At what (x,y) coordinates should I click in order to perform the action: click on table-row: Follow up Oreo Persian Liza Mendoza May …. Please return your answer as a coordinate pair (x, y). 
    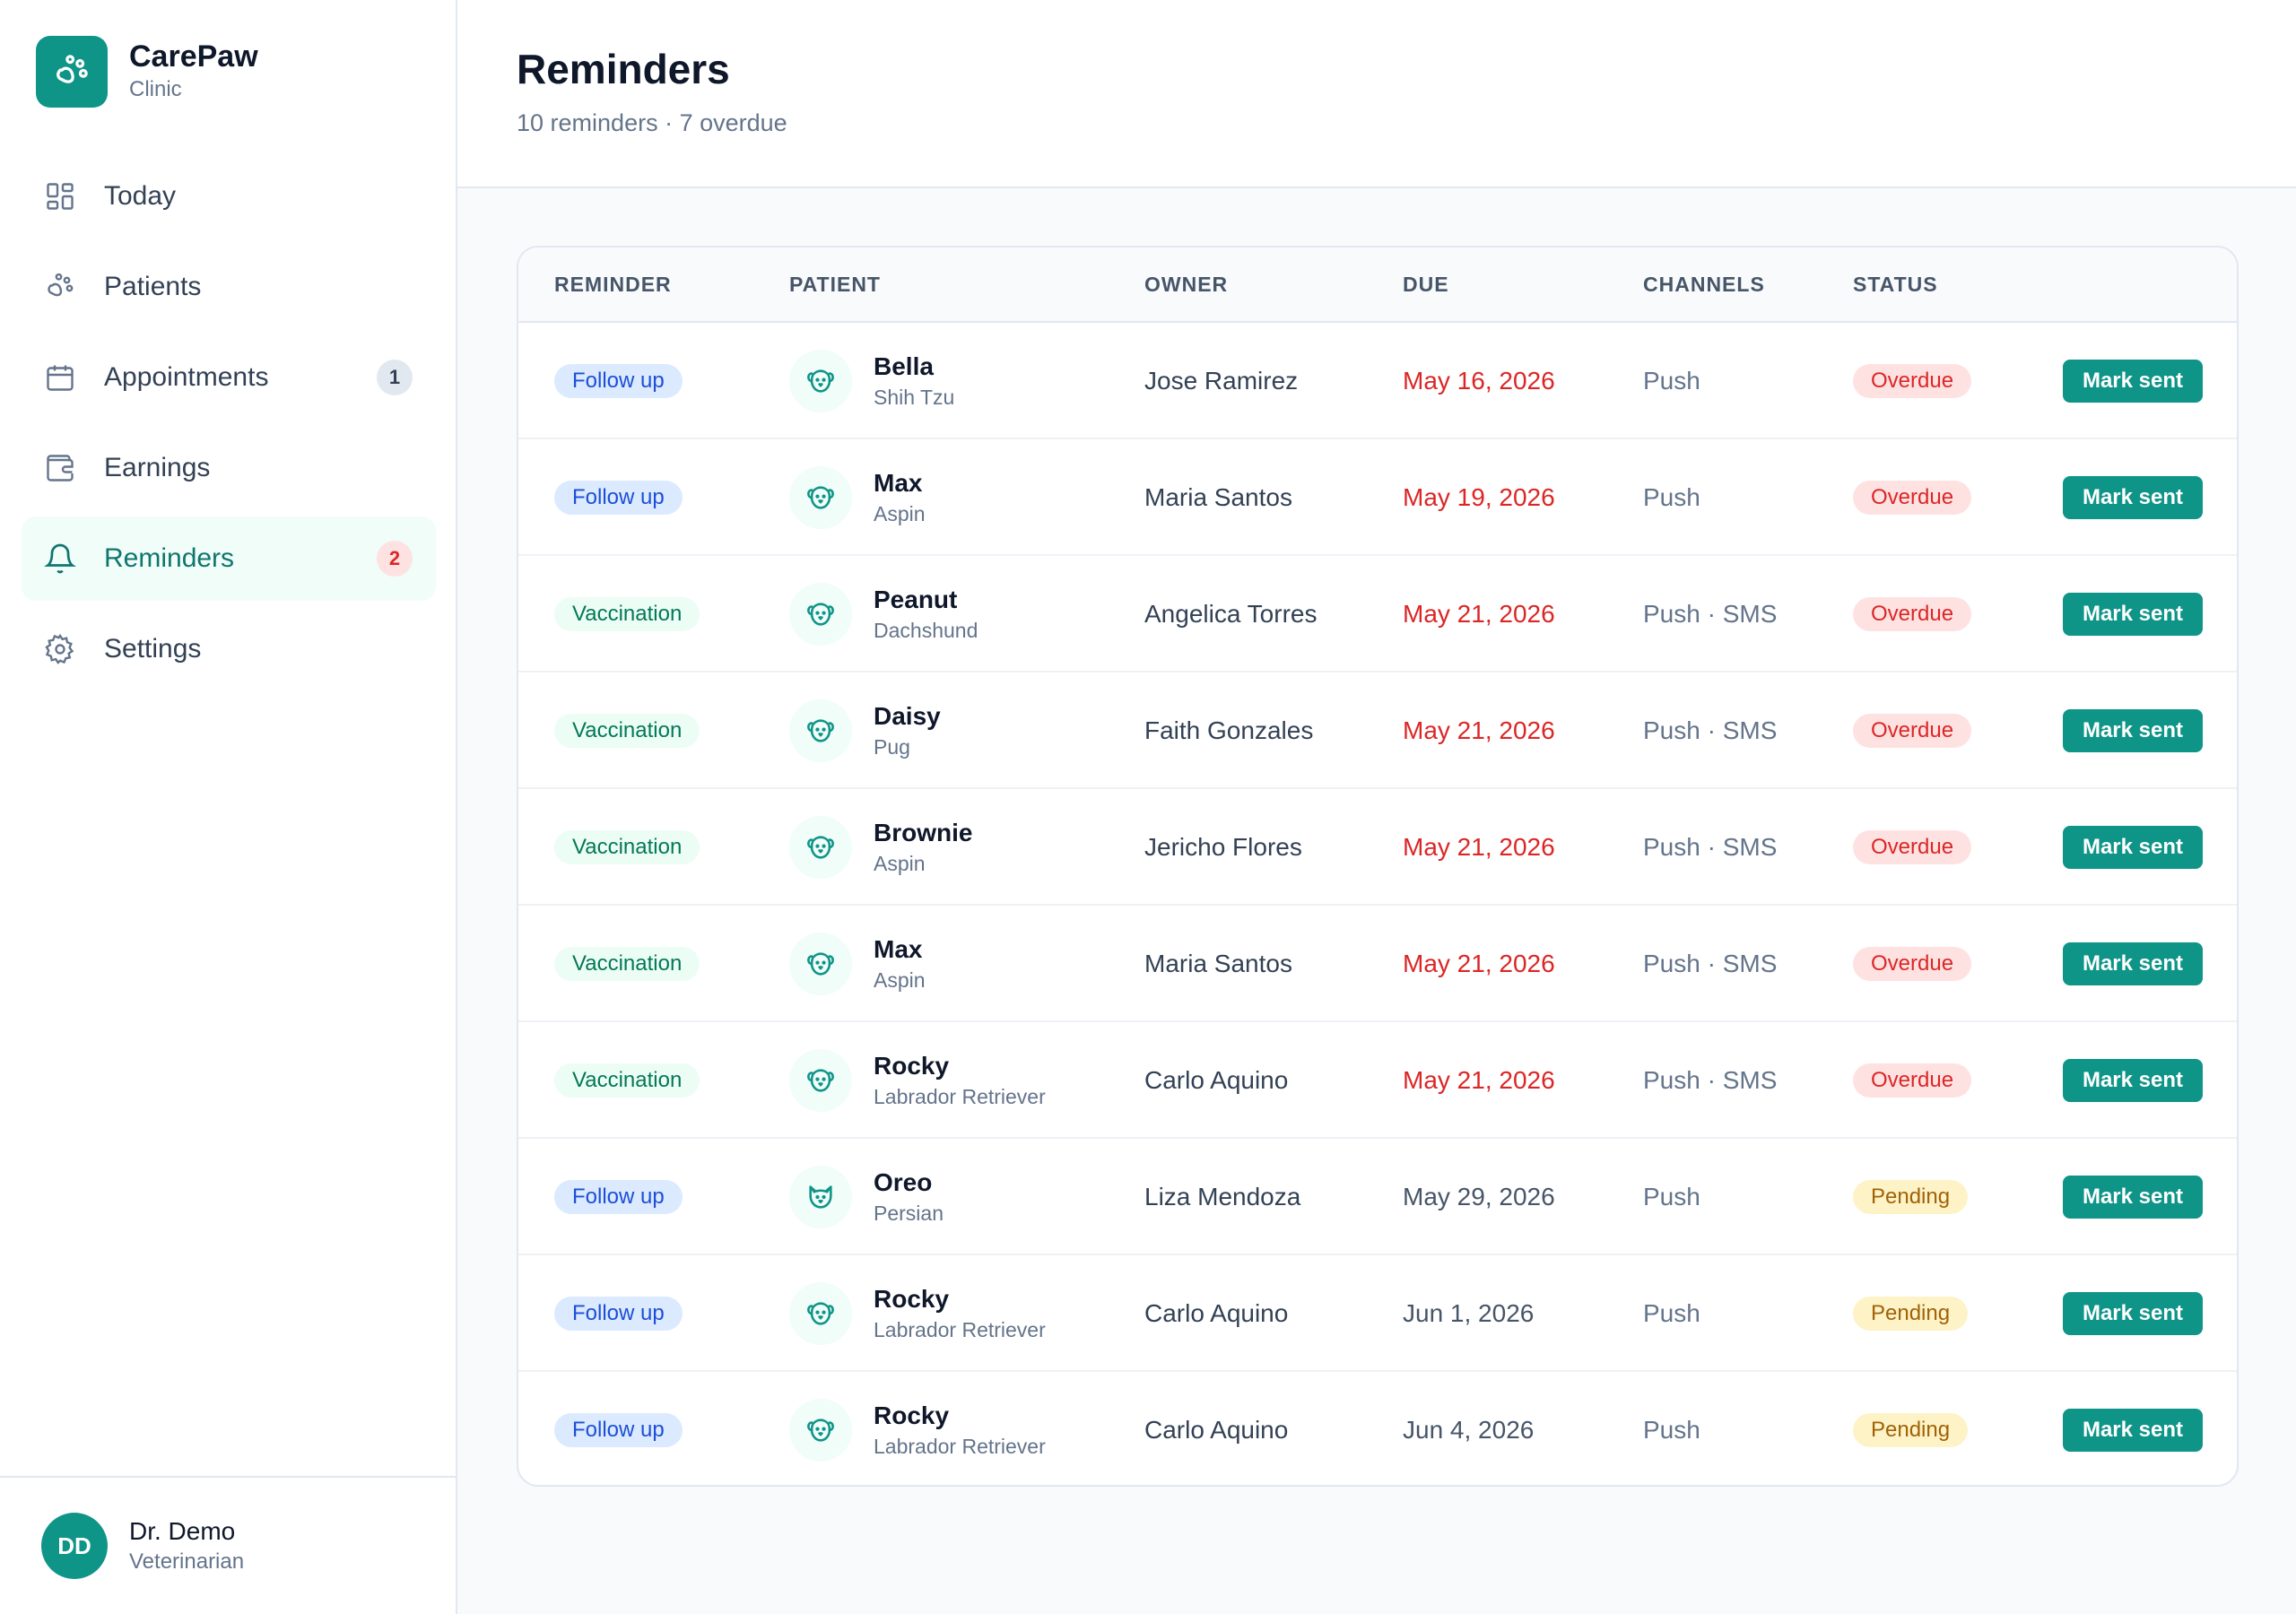
    Looking at the image, I should click on (1377, 1197).